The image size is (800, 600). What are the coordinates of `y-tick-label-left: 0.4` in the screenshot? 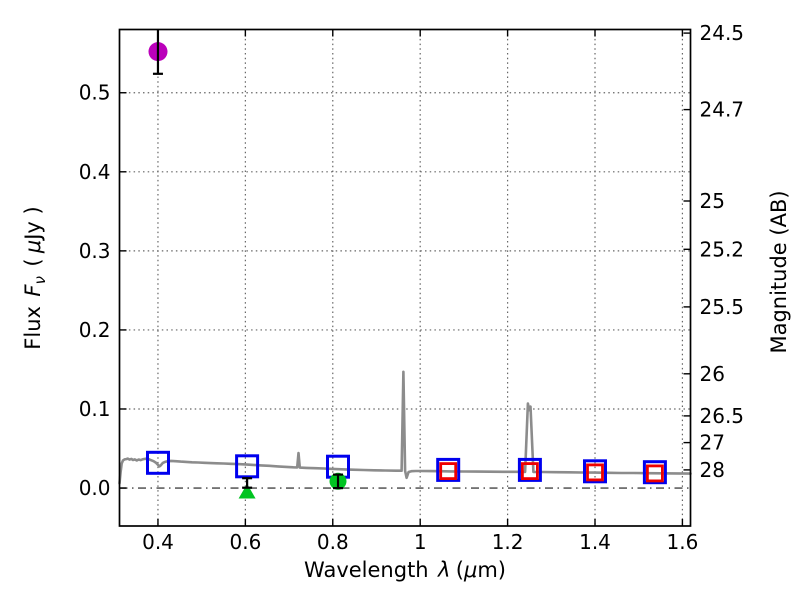 It's located at (95, 172).